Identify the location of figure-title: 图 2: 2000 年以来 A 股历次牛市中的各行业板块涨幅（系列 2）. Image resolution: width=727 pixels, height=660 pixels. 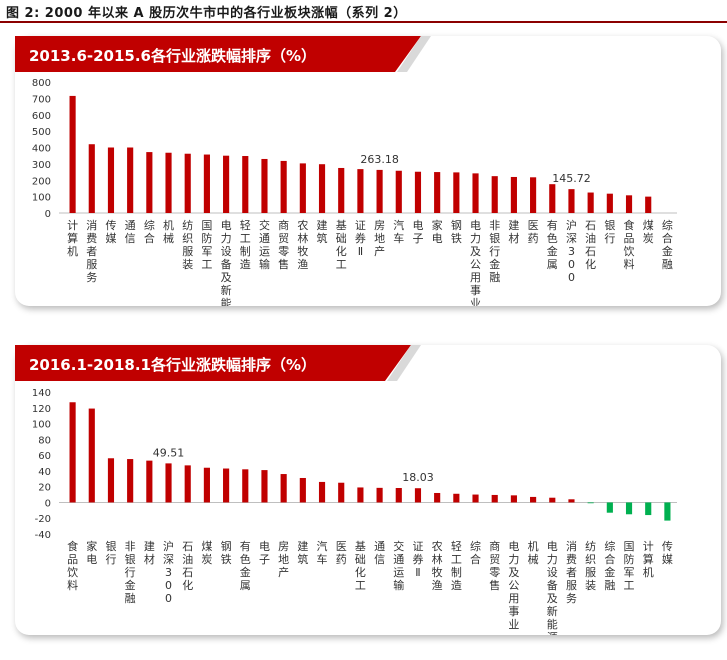
(206, 13).